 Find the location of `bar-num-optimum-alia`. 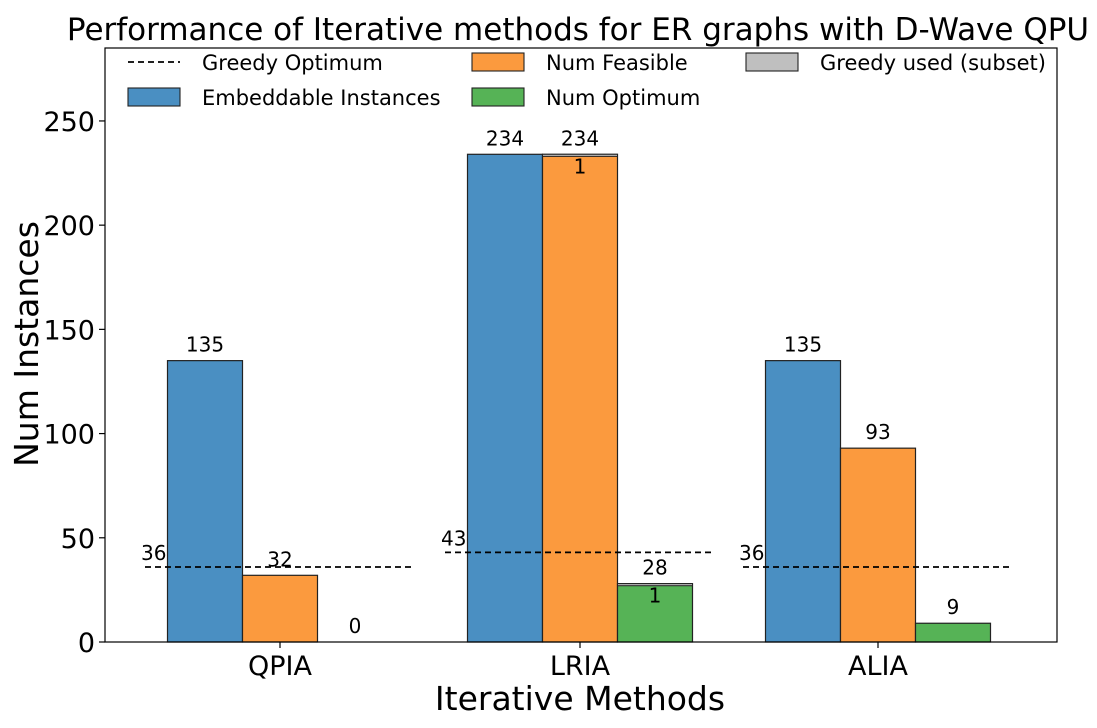

bar-num-optimum-alia is located at coordinates (953, 632).